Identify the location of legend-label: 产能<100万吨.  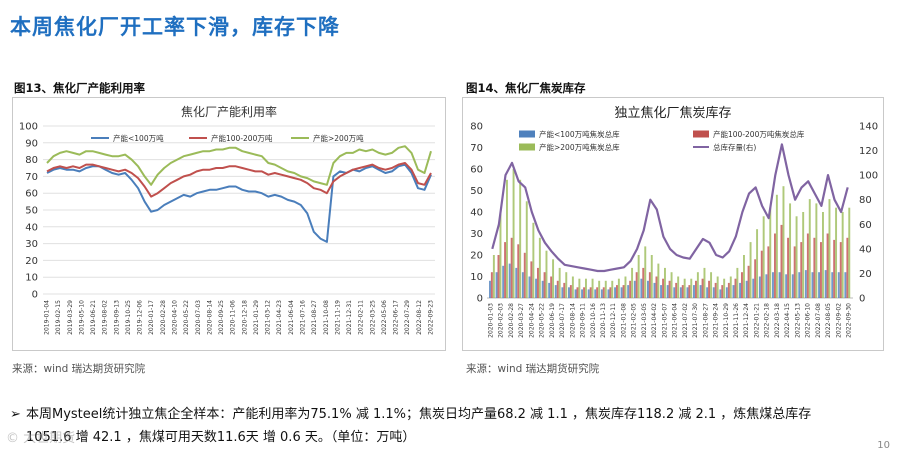
(138, 138).